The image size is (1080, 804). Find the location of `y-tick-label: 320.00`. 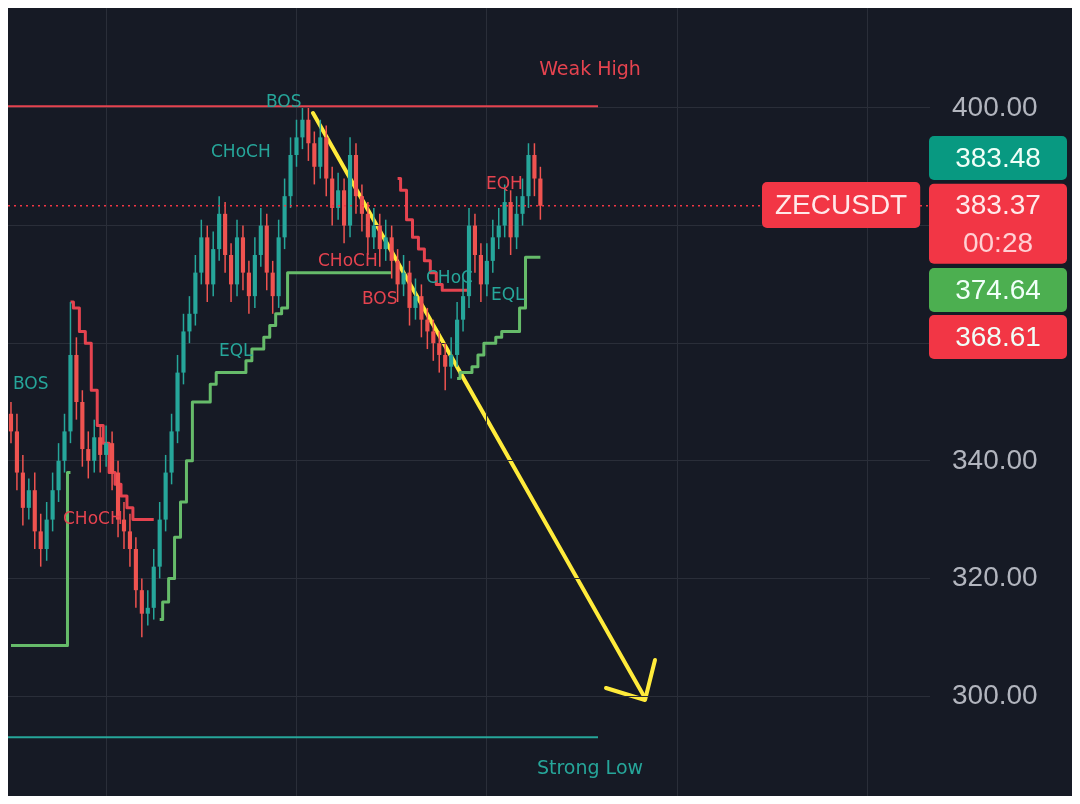

y-tick-label: 320.00 is located at coordinates (995, 577).